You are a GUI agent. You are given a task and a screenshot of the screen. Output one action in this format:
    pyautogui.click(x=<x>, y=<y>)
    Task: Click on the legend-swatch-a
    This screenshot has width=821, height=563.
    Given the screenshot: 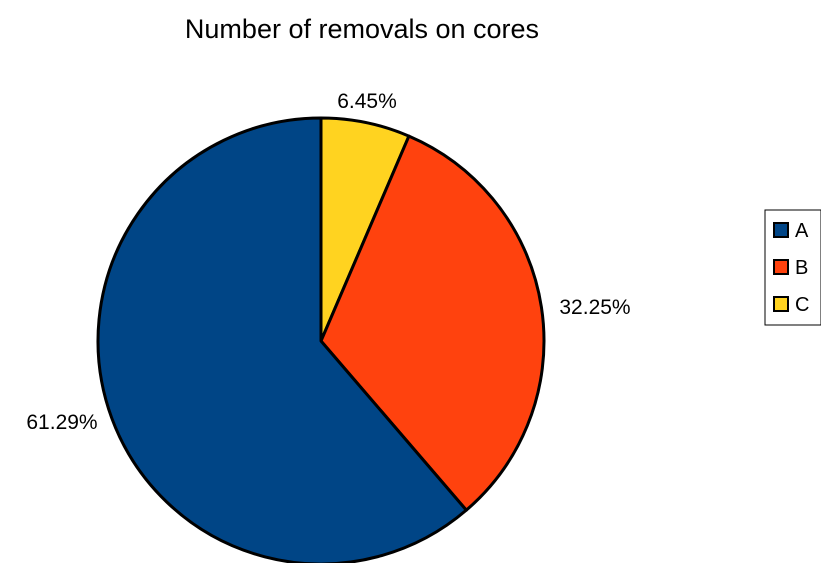 What is the action you would take?
    pyautogui.click(x=781, y=230)
    